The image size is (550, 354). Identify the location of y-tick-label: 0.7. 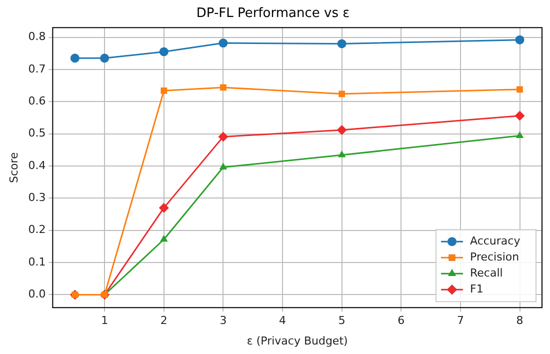
(37, 69).